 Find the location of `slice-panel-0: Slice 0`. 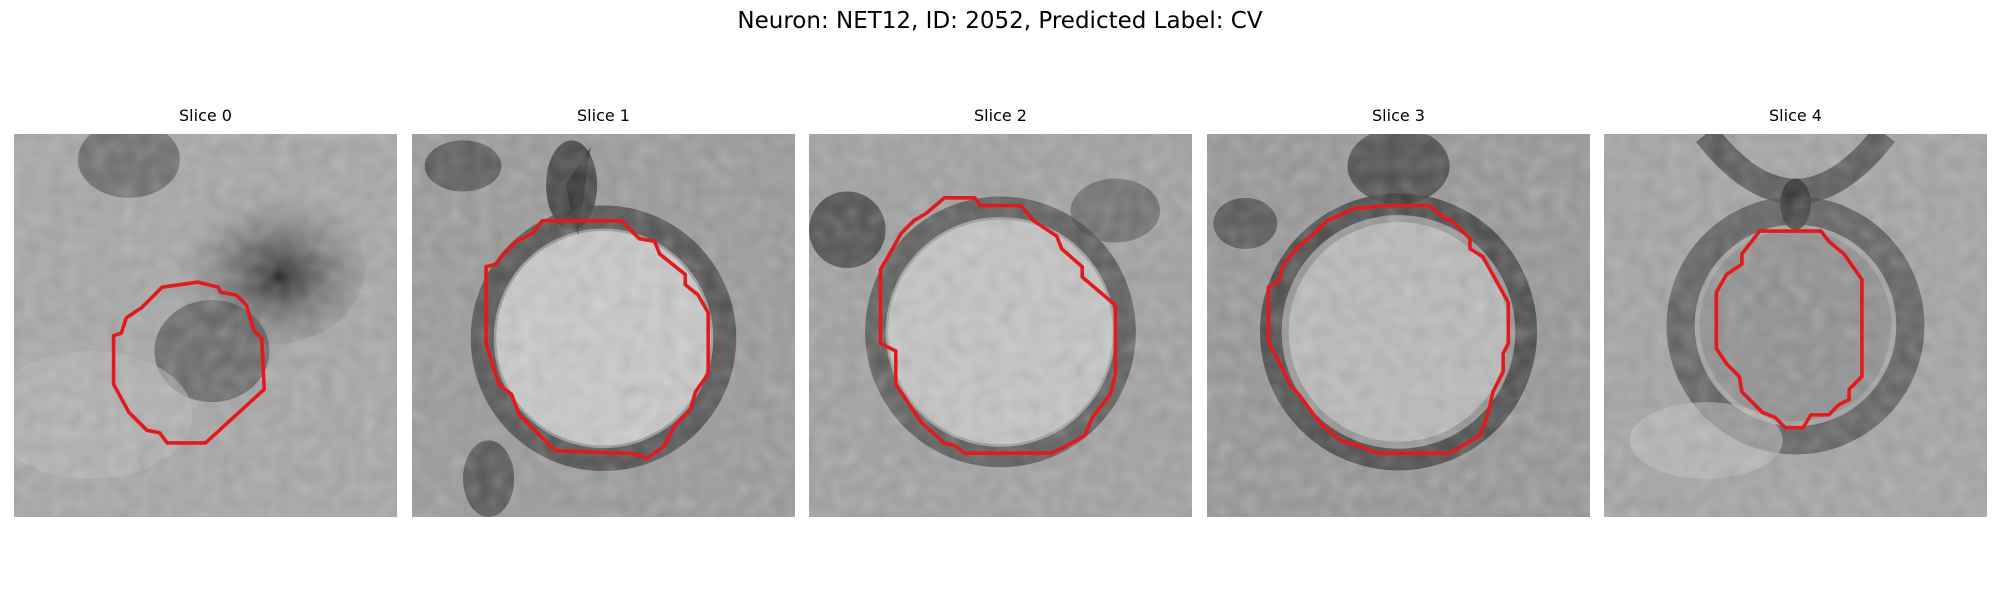

slice-panel-0: Slice 0 is located at coordinates (205, 323).